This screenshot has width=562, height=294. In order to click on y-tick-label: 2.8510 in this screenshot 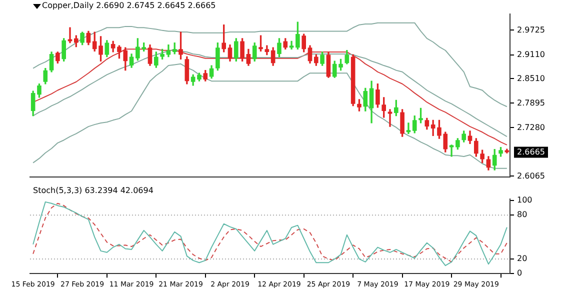, I will do `click(531, 78)`.